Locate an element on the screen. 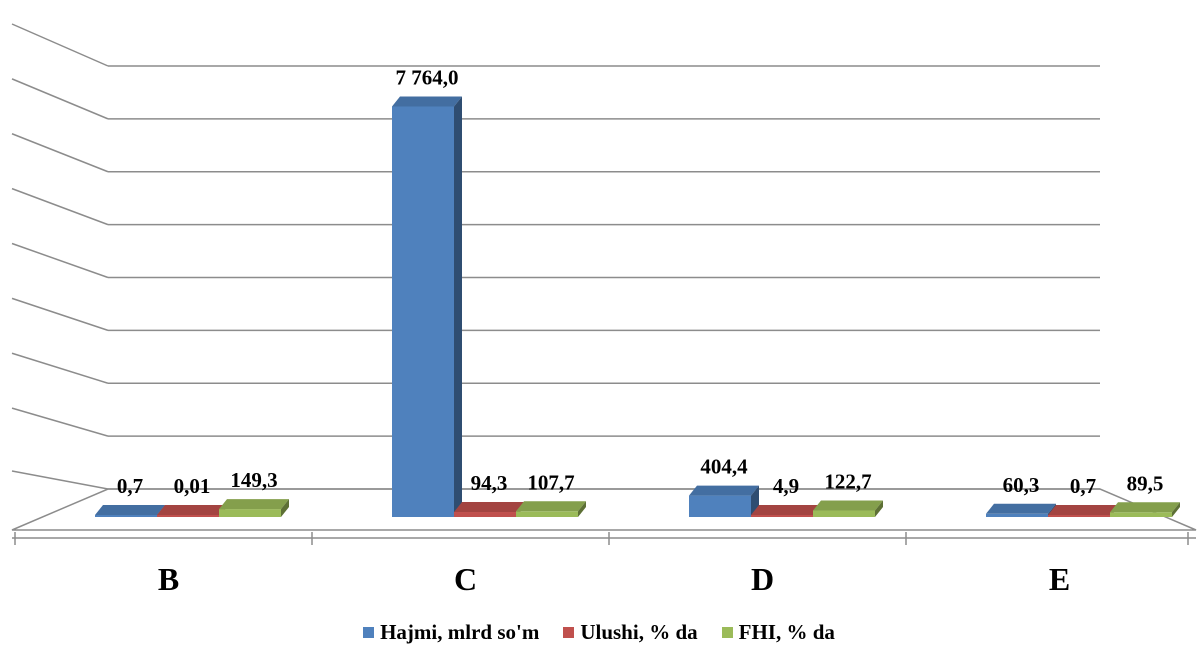 The image size is (1198, 657). data-label: 149,3 is located at coordinates (253, 480).